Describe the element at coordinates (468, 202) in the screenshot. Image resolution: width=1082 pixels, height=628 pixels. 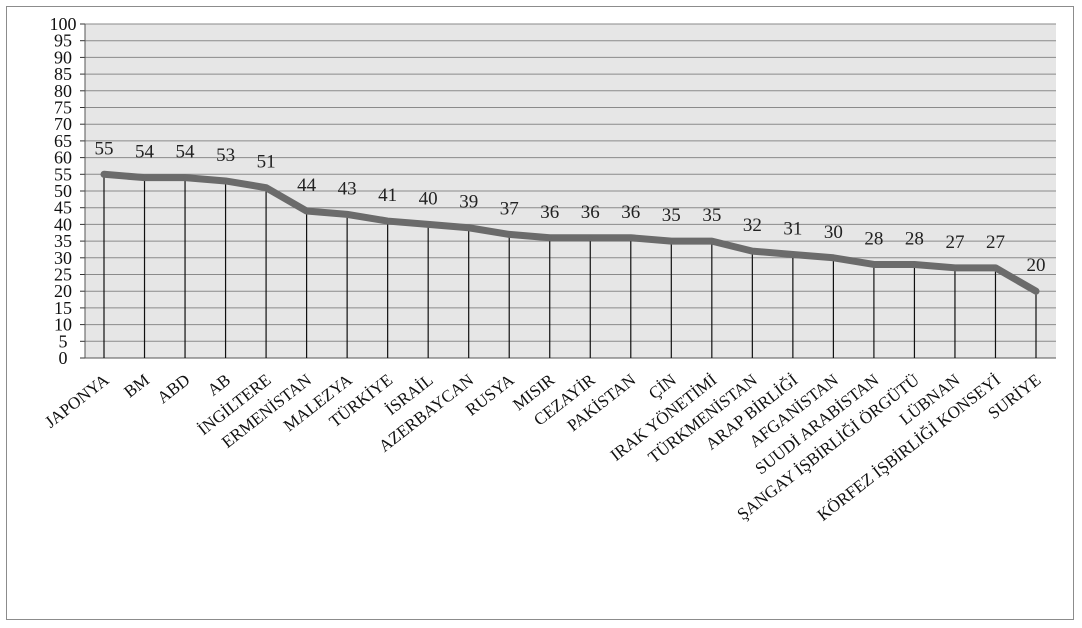
I see `data-label: 39` at that location.